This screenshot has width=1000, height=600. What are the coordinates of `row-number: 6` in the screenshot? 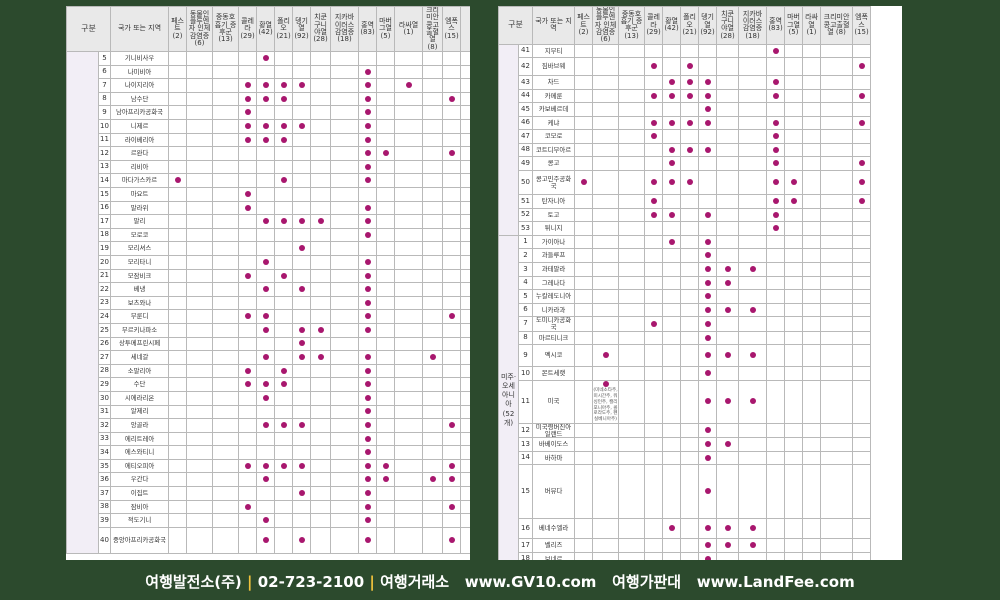 It's located at (525, 310).